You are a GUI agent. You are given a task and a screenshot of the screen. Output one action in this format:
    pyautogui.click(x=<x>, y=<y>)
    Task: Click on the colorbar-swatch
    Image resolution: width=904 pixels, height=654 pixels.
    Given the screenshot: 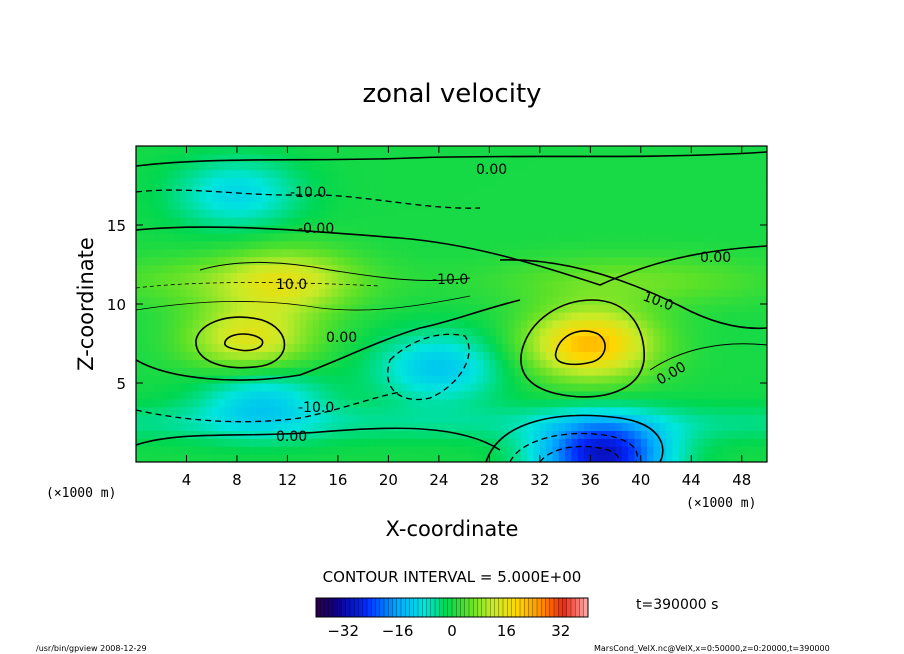 What is the action you would take?
    pyautogui.click(x=577, y=607)
    